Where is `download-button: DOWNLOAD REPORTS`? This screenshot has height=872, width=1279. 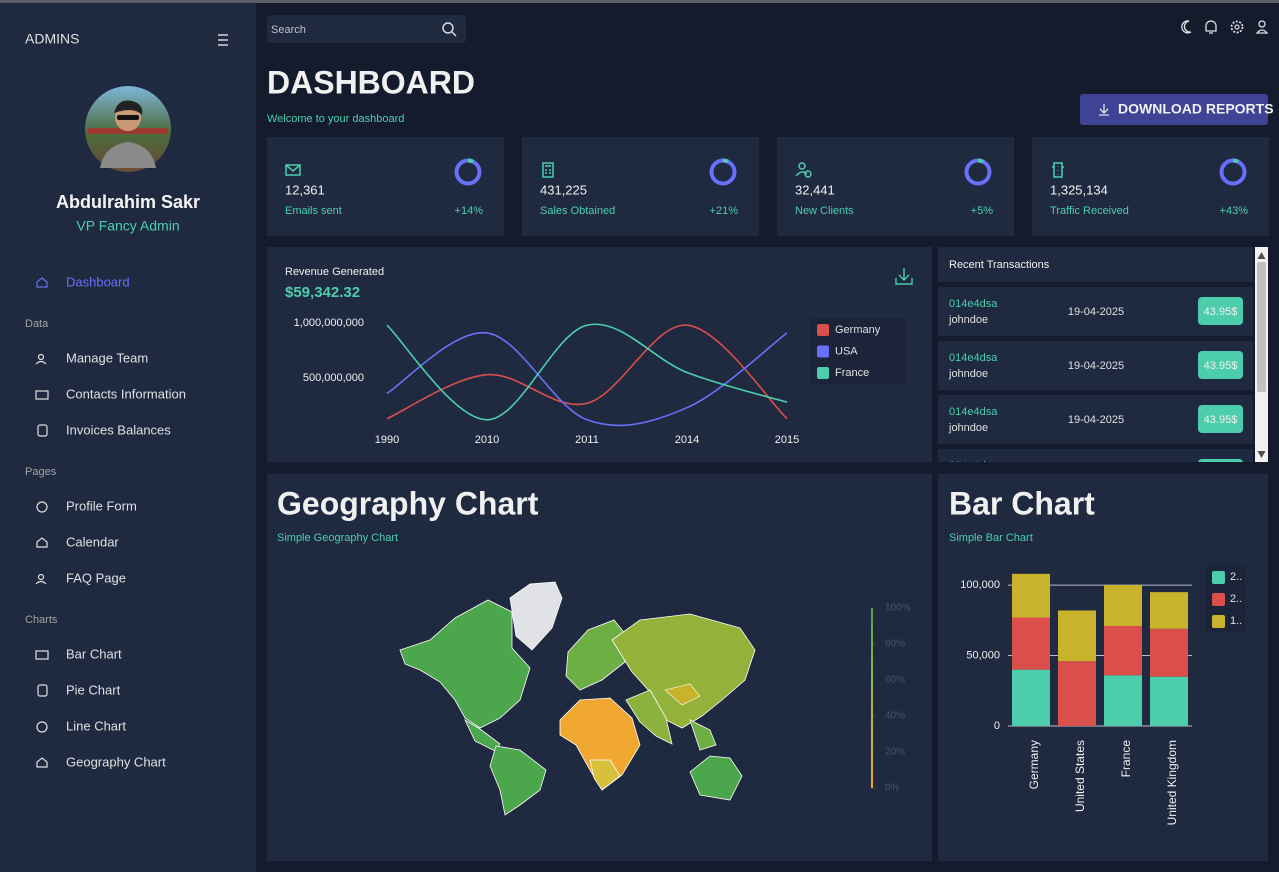 download-button: DOWNLOAD REPORTS is located at coordinates (1177, 109).